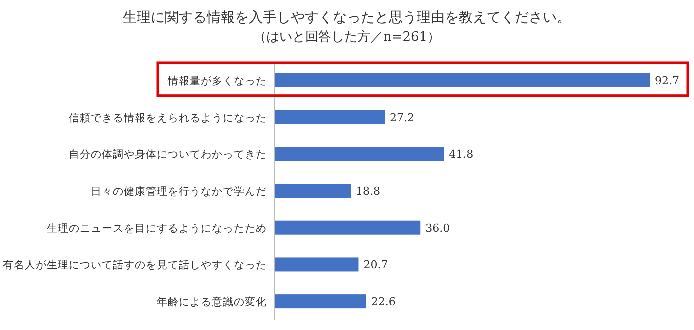 The height and width of the screenshot is (330, 694). What do you see at coordinates (402, 117) in the screenshot?
I see `data-label: 27.2` at bounding box center [402, 117].